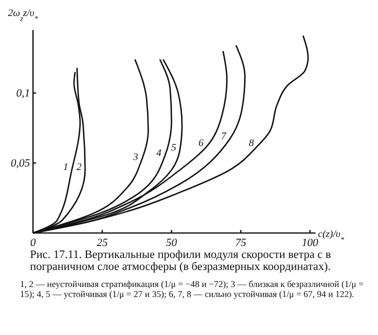 This screenshot has width=378, height=335. Describe the element at coordinates (20, 164) in the screenshot. I see `y-tick-label: 0,05` at that location.